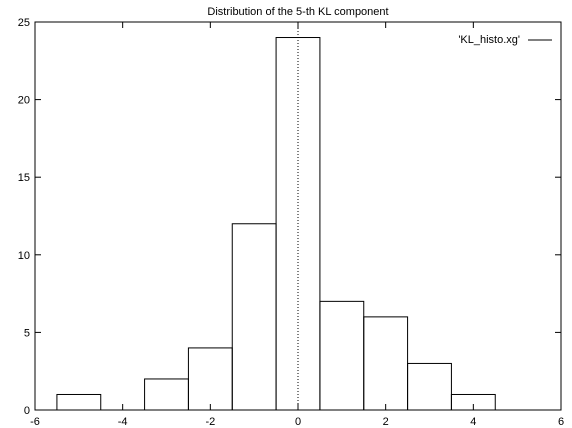 The image size is (572, 428). What do you see at coordinates (489, 40) in the screenshot?
I see `legend-label: 'KL_histo.xg'` at bounding box center [489, 40].